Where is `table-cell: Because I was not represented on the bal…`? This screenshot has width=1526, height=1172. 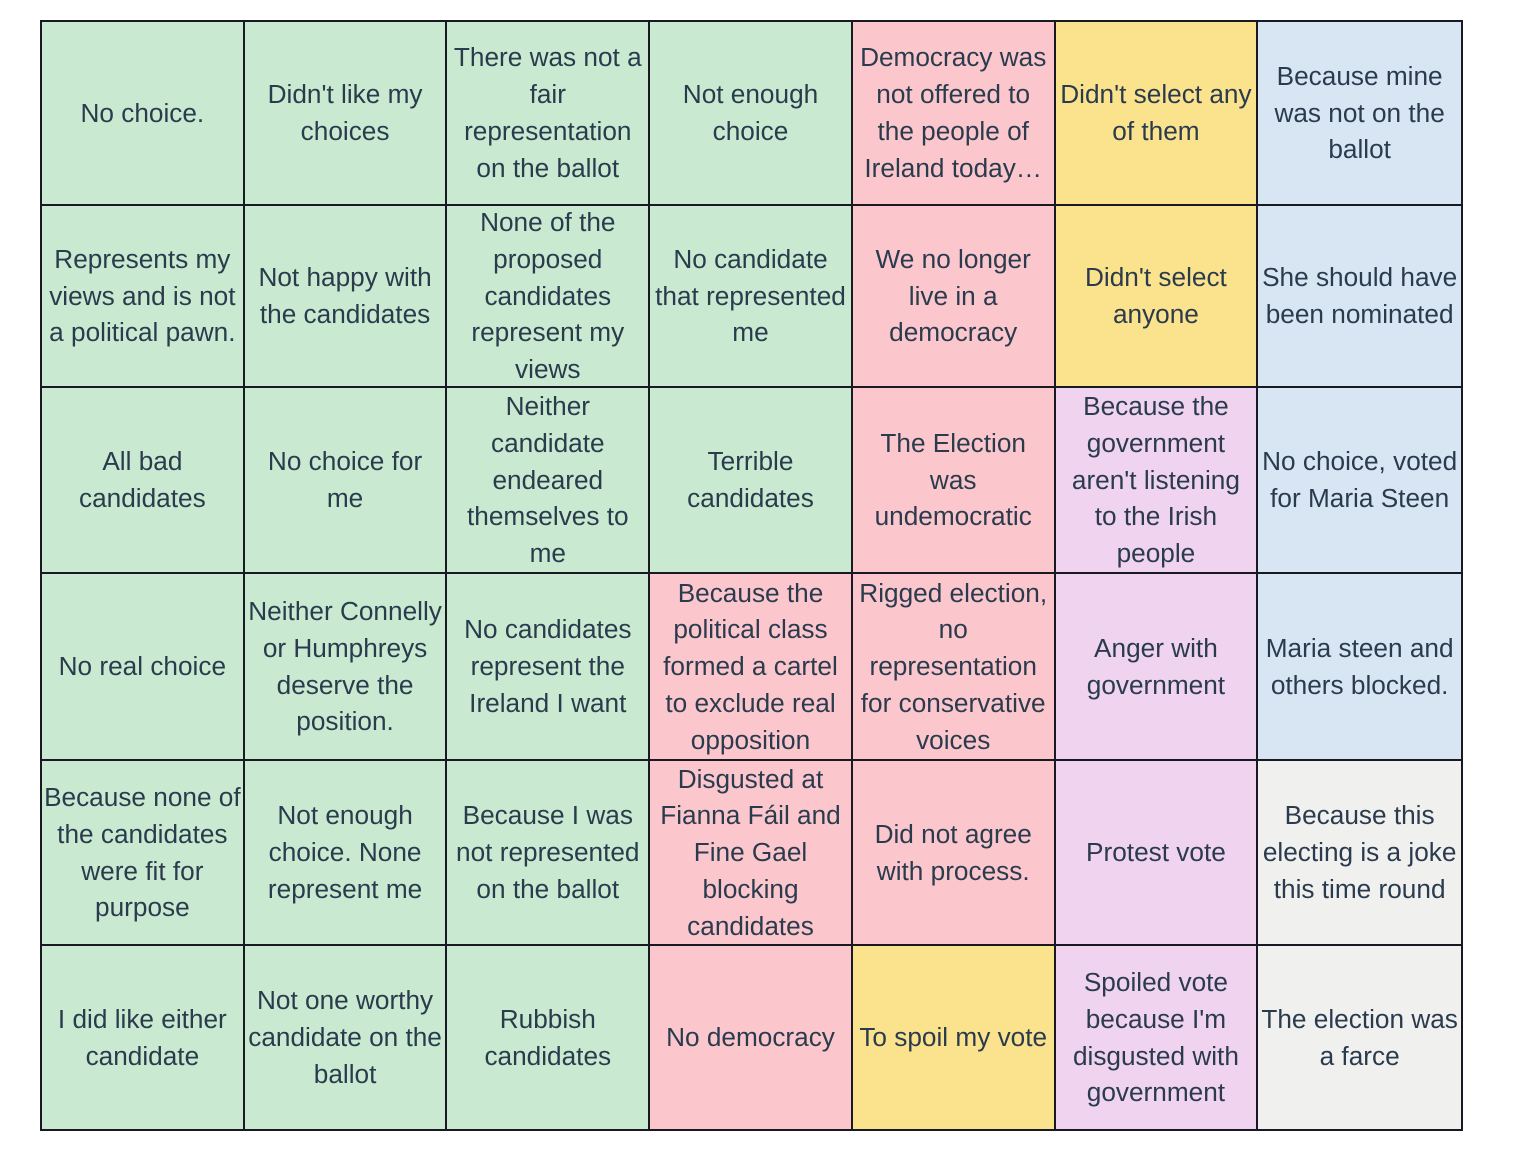 table-cell: Because I was not represented on the bal… is located at coordinates (549, 853).